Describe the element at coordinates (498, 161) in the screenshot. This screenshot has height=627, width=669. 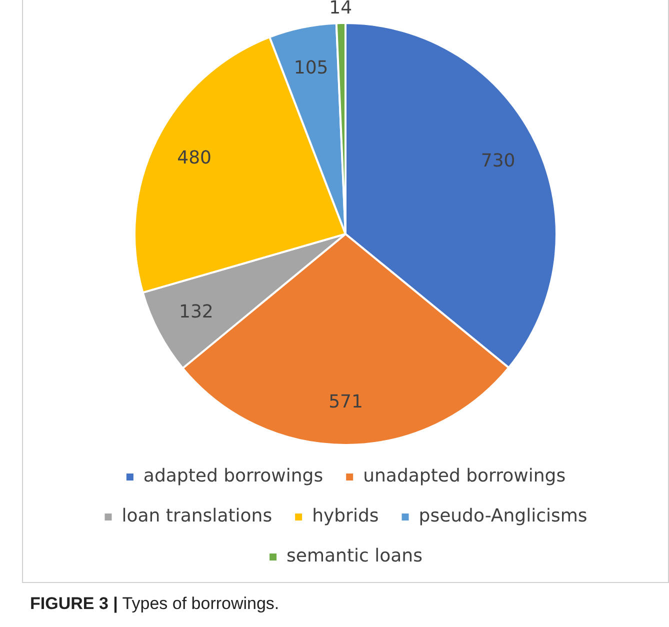
I see `data-label: 730` at that location.